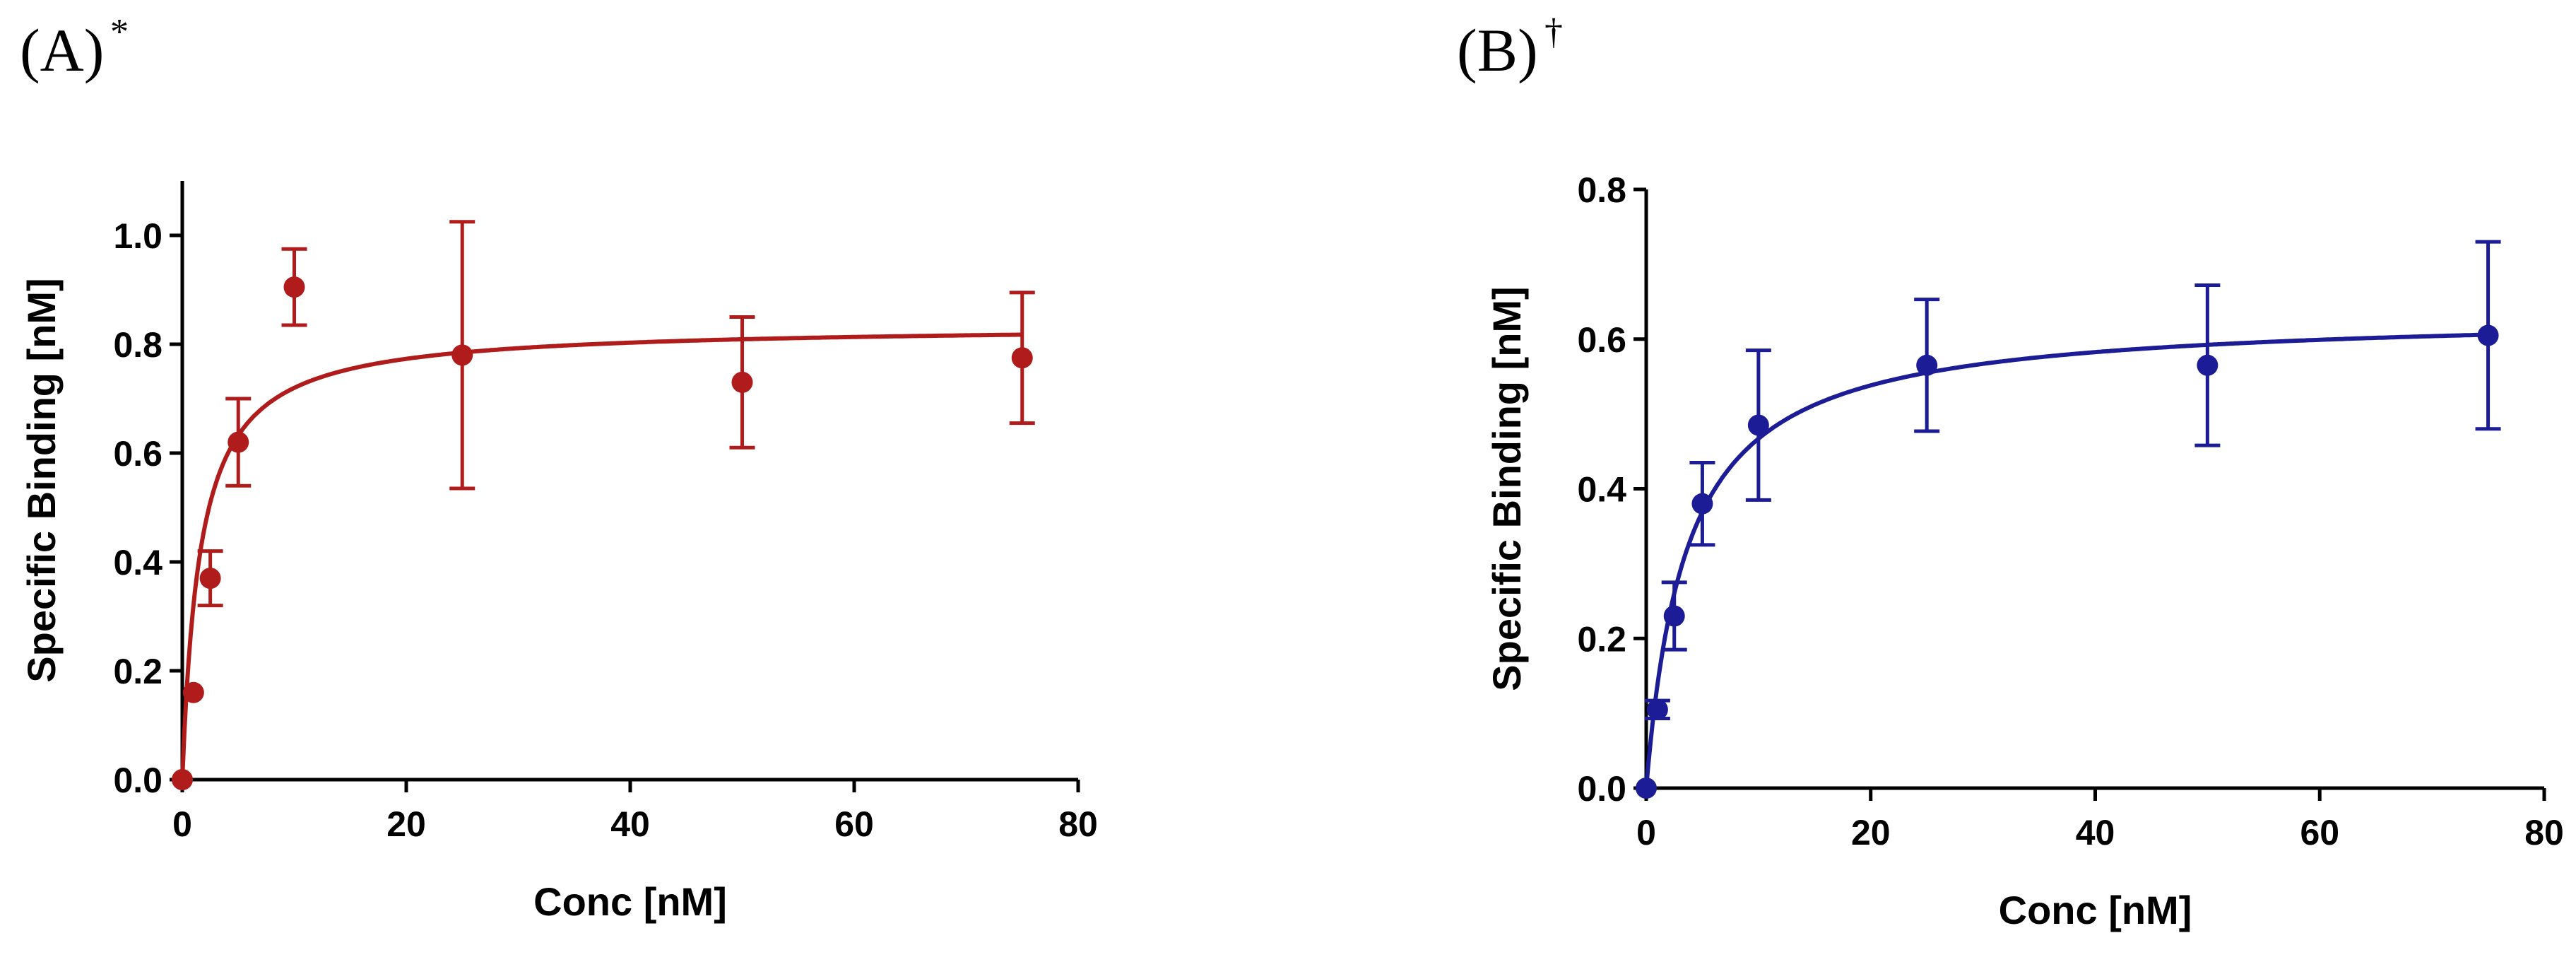  I want to click on panel-a-mark: *, so click(119, 32).